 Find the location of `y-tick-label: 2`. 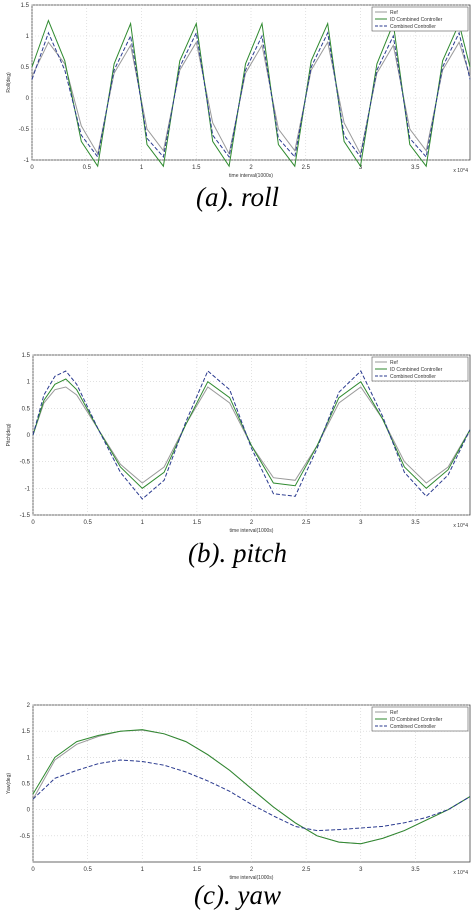

y-tick-label: 2 is located at coordinates (29, 706).